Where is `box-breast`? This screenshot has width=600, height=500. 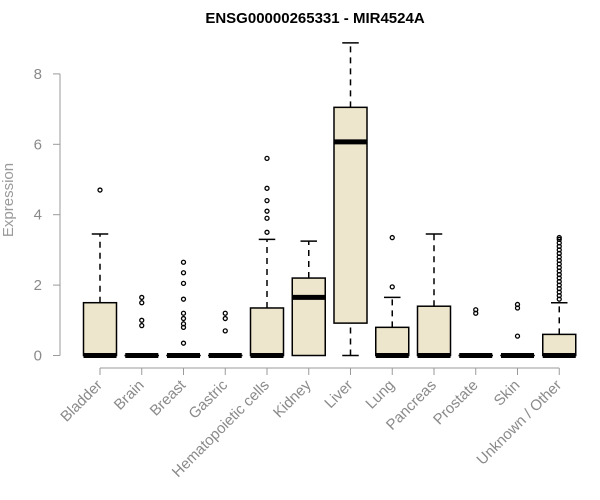 box-breast is located at coordinates (183, 308).